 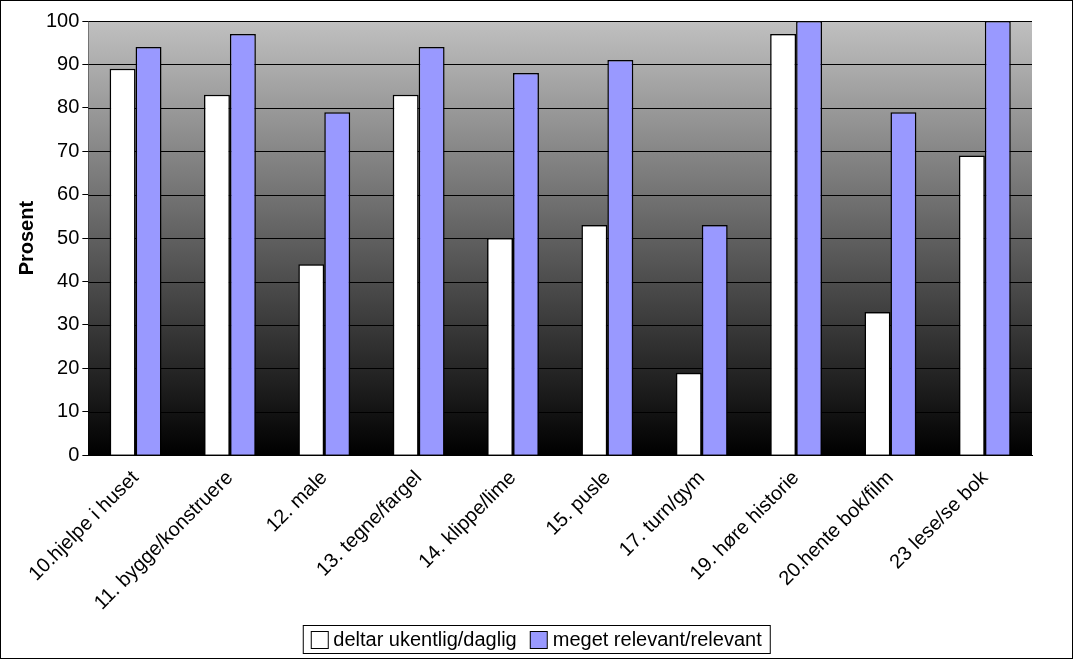 I want to click on y-tick-label: 0, so click(x=74, y=453).